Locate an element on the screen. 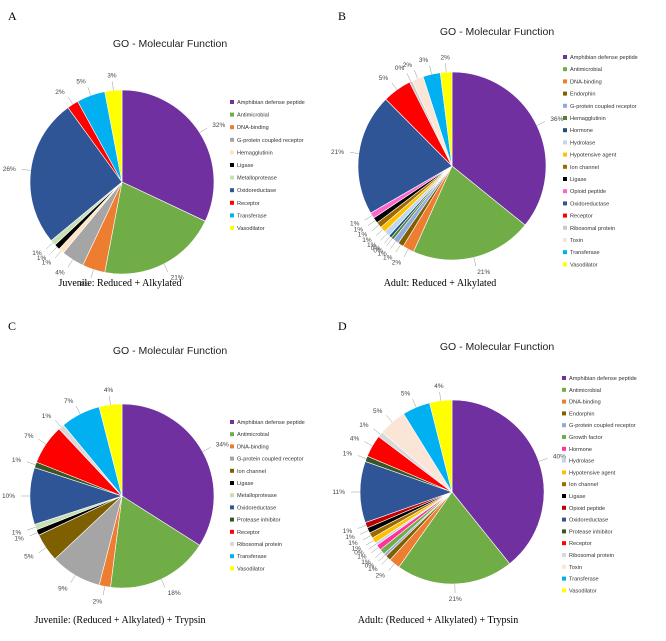  legend-label: Opioid peptide is located at coordinates (588, 192).